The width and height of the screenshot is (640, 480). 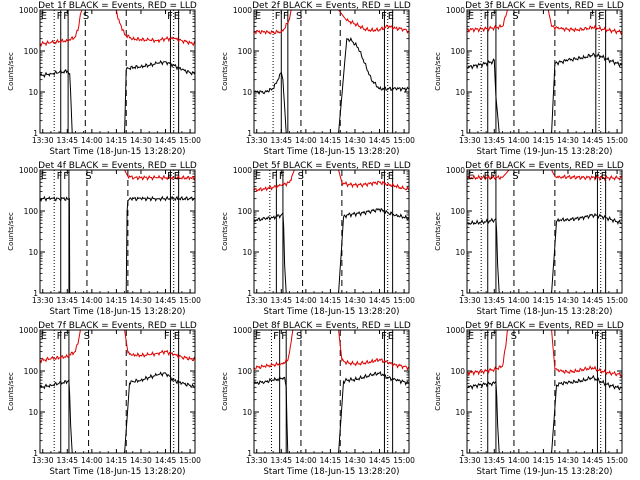 I want to click on chart-title: Det 8f BLACK = Events, RED = LLD, so click(x=331, y=326).